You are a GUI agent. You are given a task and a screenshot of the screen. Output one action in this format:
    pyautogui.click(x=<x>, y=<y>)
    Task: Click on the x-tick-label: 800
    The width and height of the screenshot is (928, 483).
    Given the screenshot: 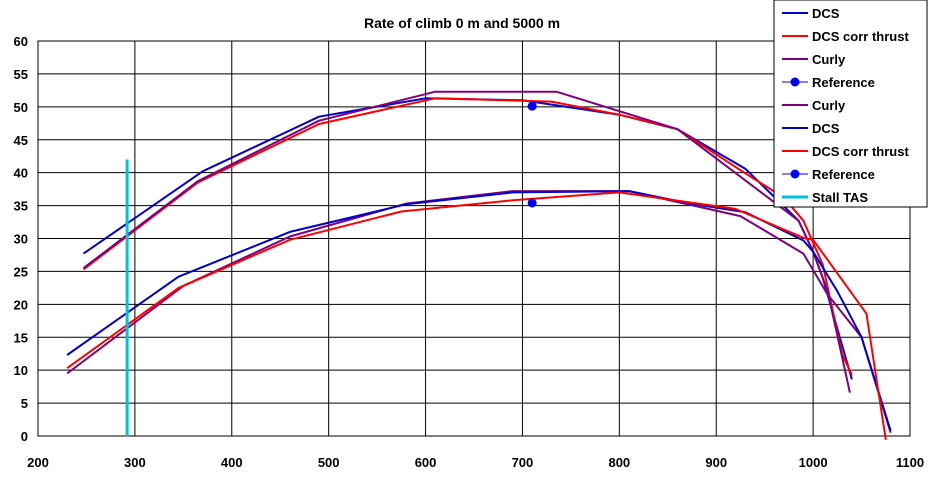 What is the action you would take?
    pyautogui.click(x=619, y=462)
    